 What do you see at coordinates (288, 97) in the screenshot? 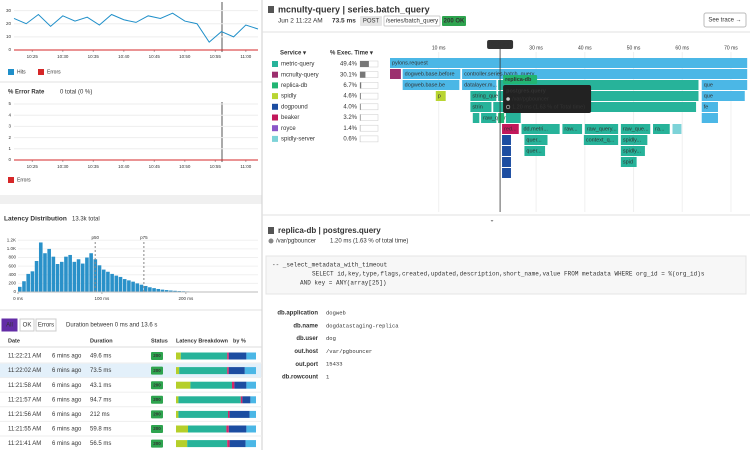
I see `service-name: spidly` at bounding box center [288, 97].